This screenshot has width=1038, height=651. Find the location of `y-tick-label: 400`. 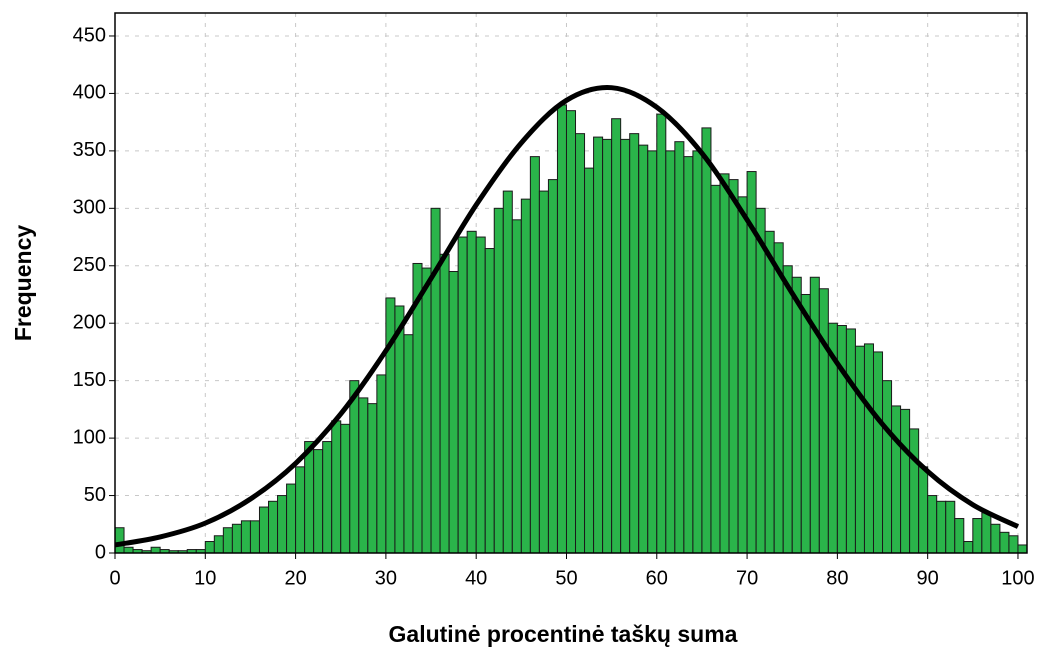

y-tick-label: 400 is located at coordinates (89, 93).